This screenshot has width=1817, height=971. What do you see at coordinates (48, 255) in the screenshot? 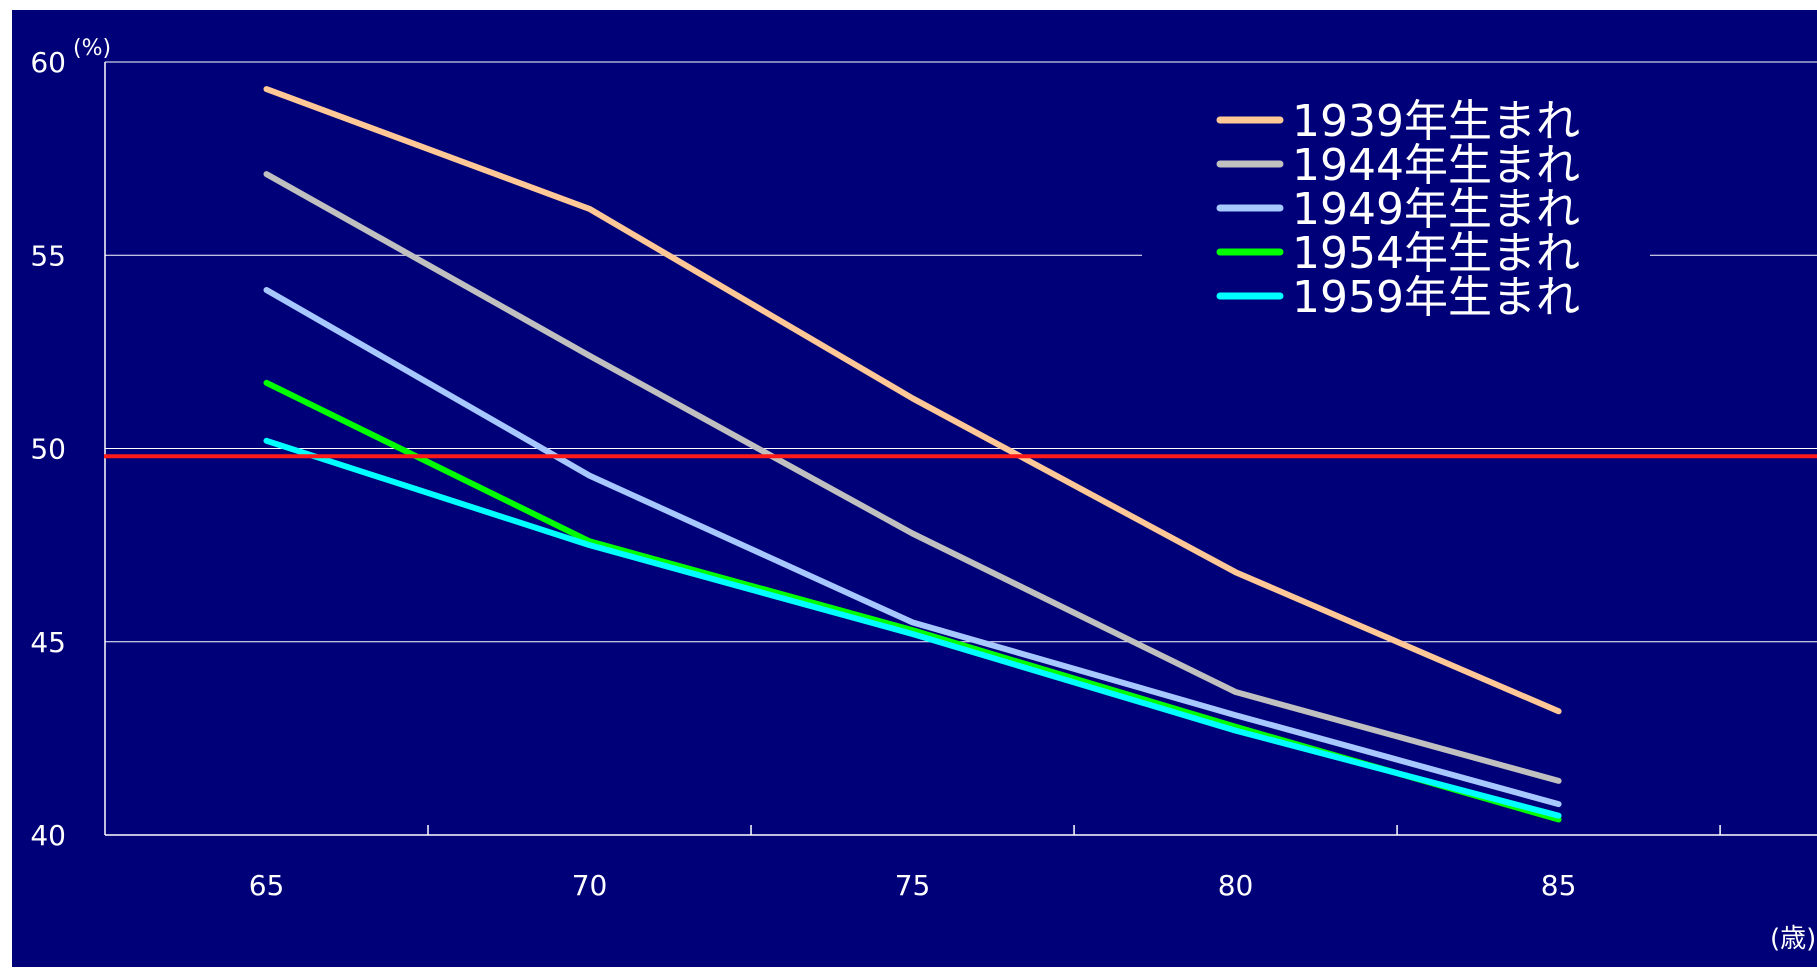
I see `y-tick-label: 55` at bounding box center [48, 255].